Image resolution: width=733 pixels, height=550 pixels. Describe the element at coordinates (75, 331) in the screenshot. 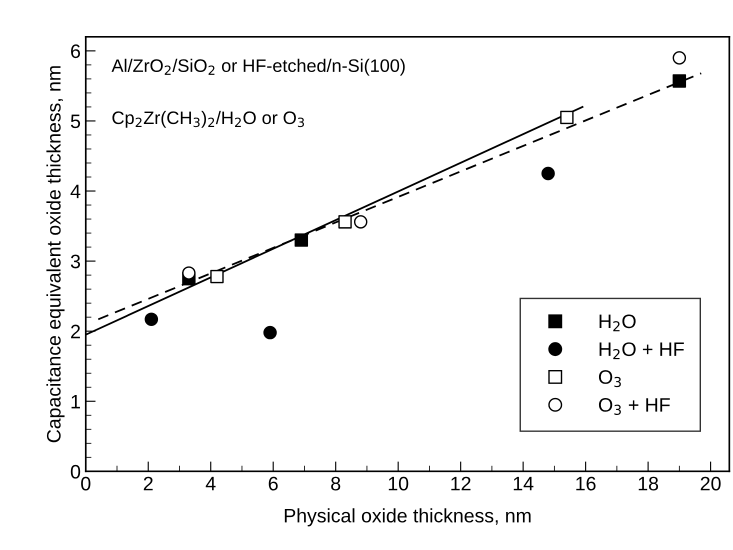

I see `y-tick-label: 2` at that location.